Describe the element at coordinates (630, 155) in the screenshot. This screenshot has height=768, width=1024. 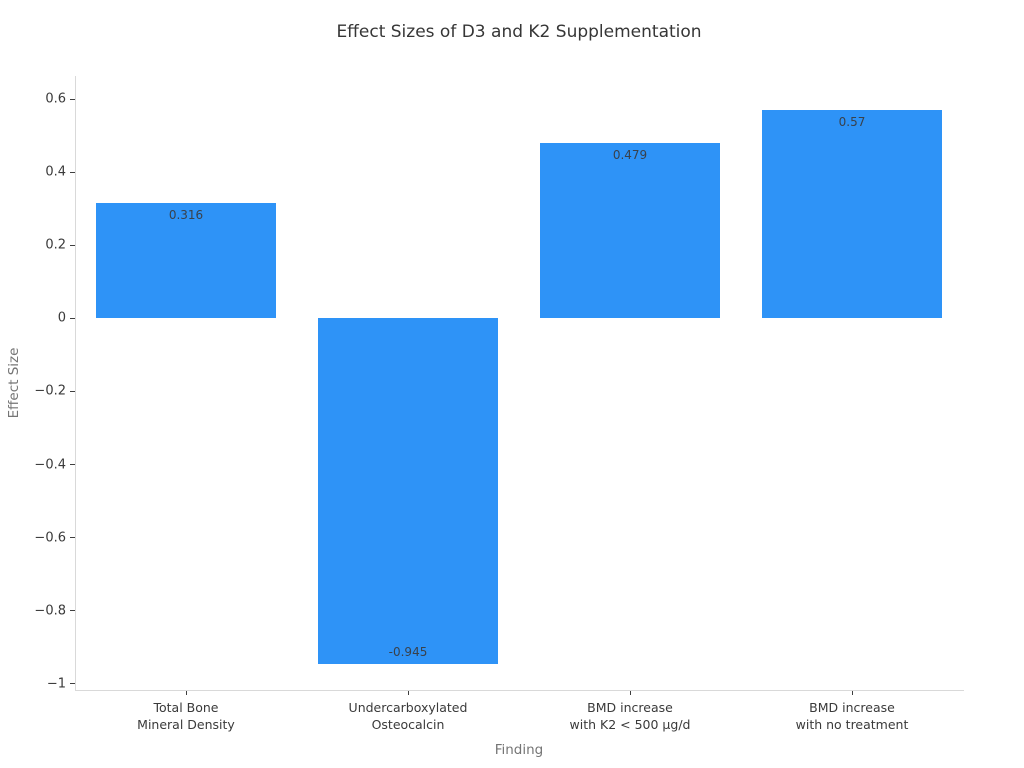
I see `bar-value-label: 0.479` at that location.